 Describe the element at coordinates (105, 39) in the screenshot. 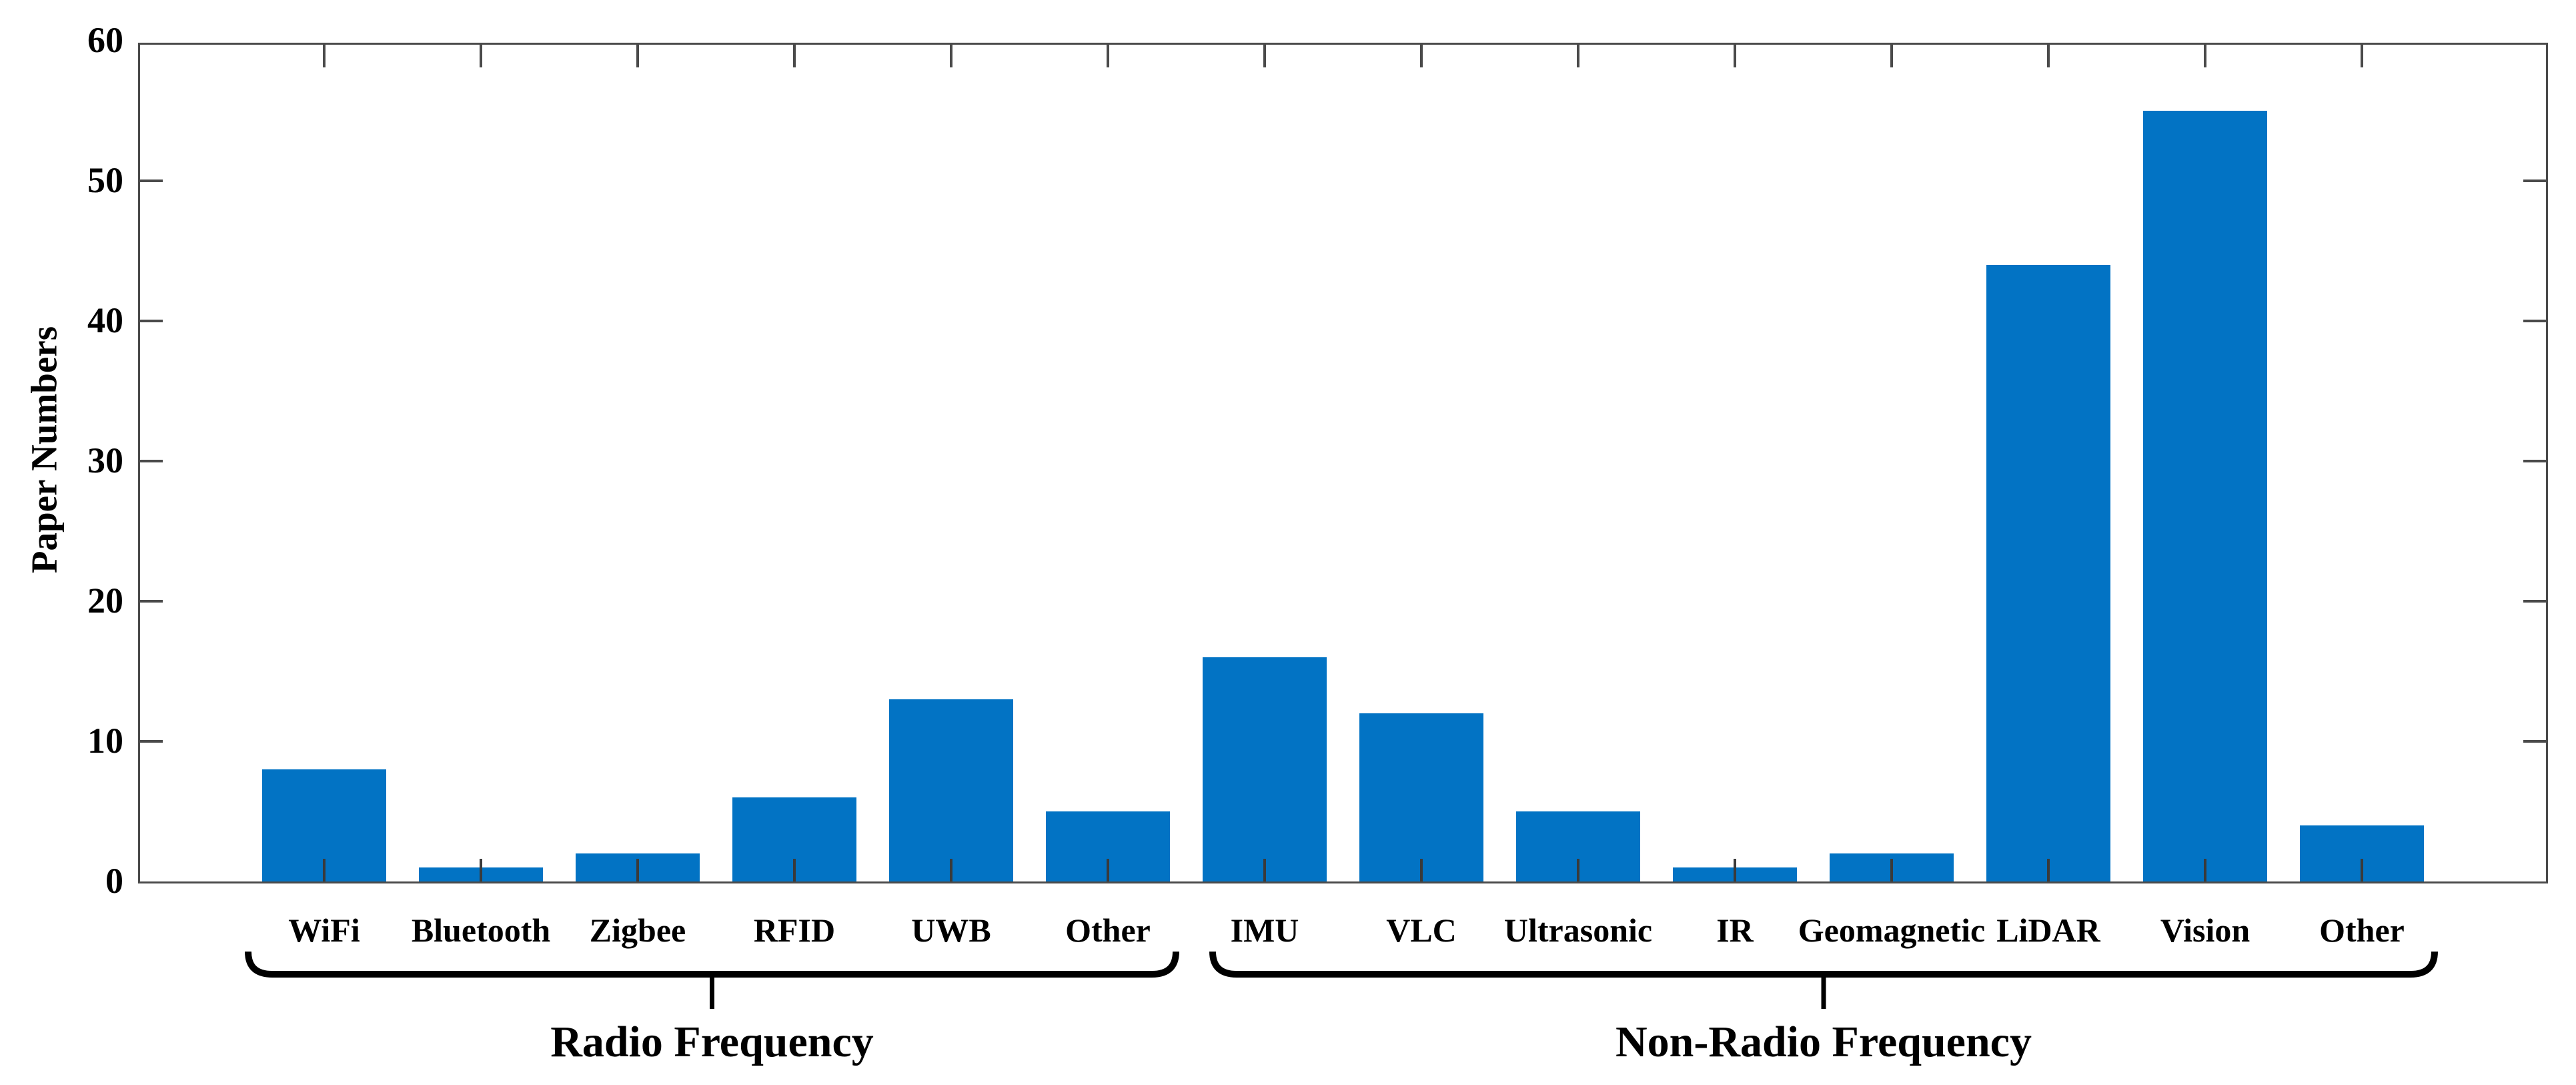

I see `y-tick-label-60: 60` at that location.